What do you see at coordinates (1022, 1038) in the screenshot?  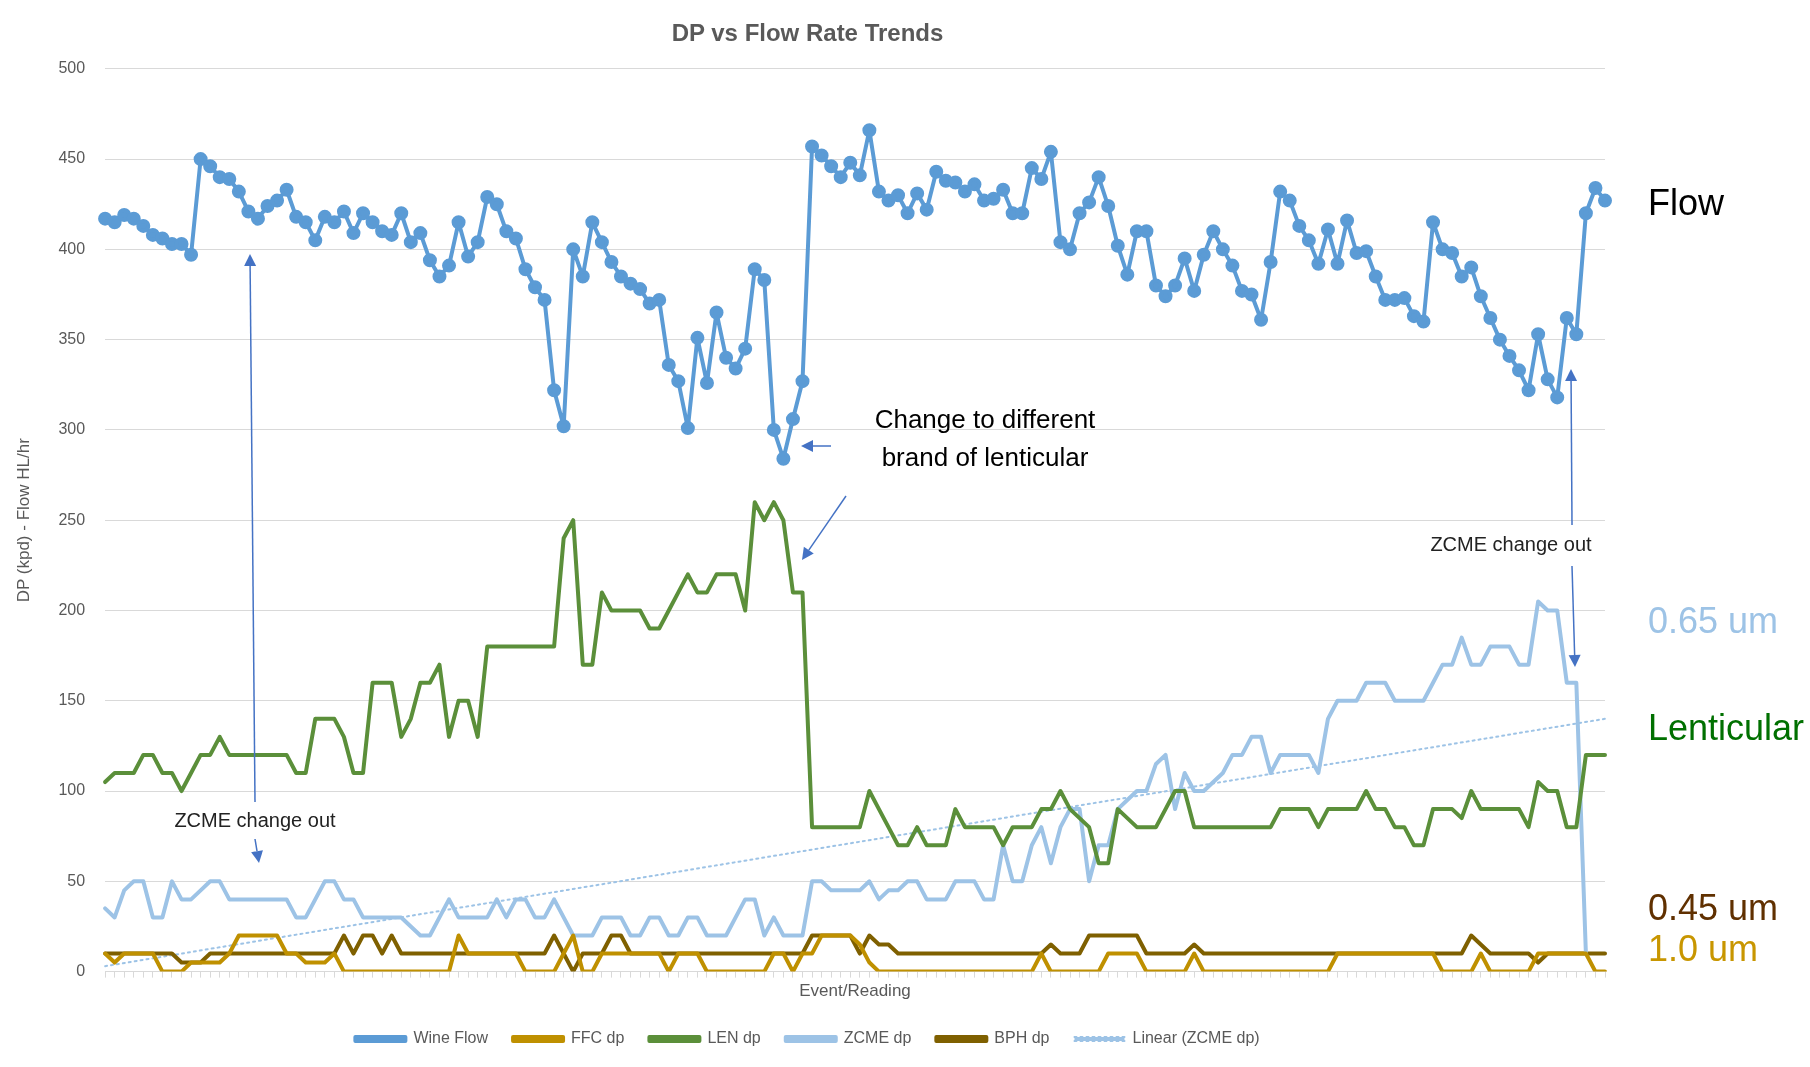 I see `legend-label: BPH dp` at bounding box center [1022, 1038].